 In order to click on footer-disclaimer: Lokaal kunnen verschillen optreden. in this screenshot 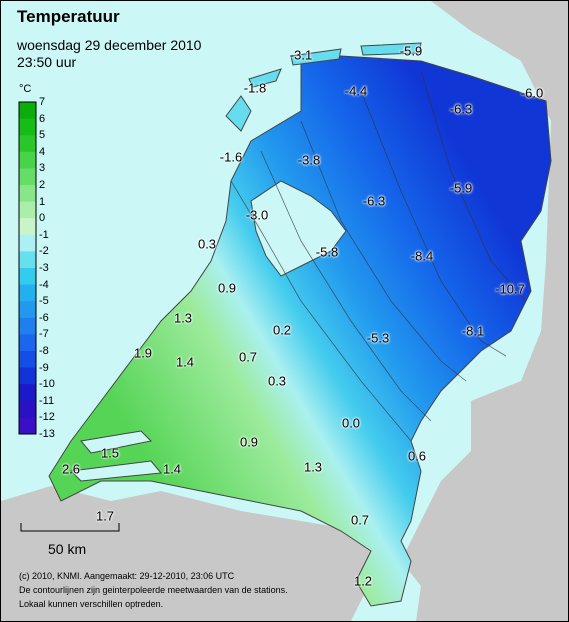, I will do `click(91, 604)`.